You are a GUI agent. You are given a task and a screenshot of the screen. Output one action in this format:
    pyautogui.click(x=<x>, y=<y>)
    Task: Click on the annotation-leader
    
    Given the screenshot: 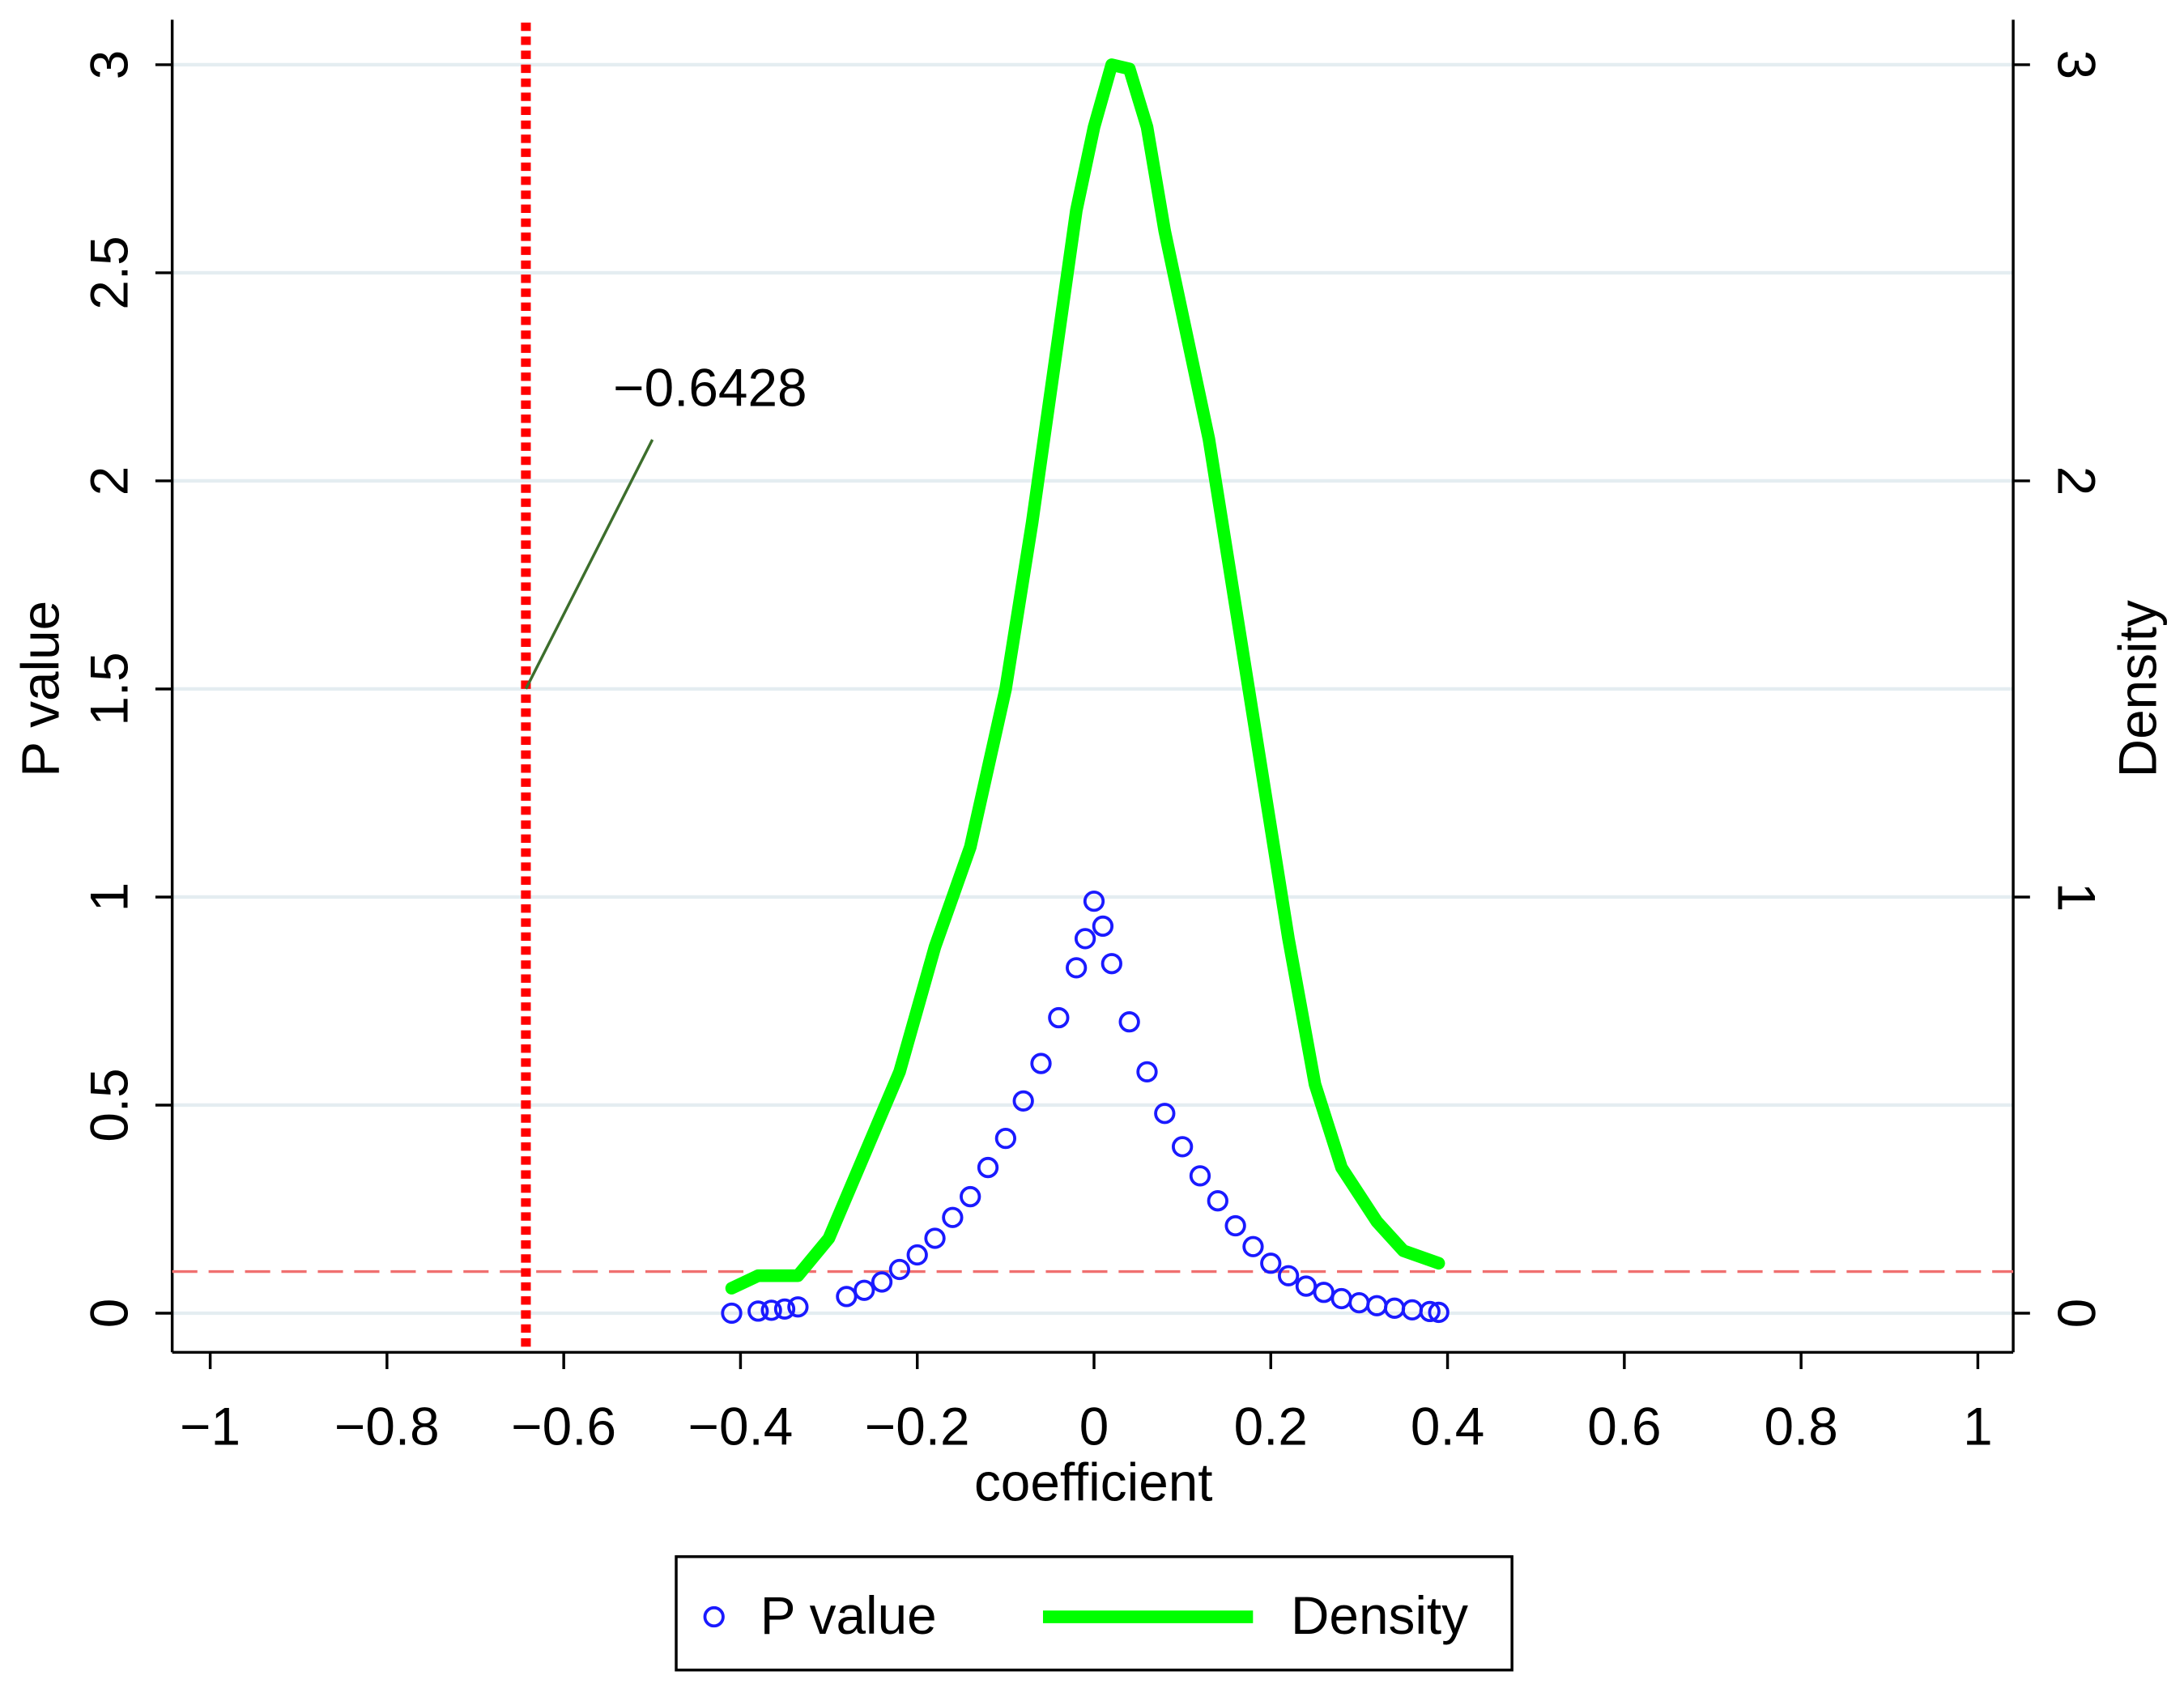 What is the action you would take?
    pyautogui.click(x=589, y=564)
    